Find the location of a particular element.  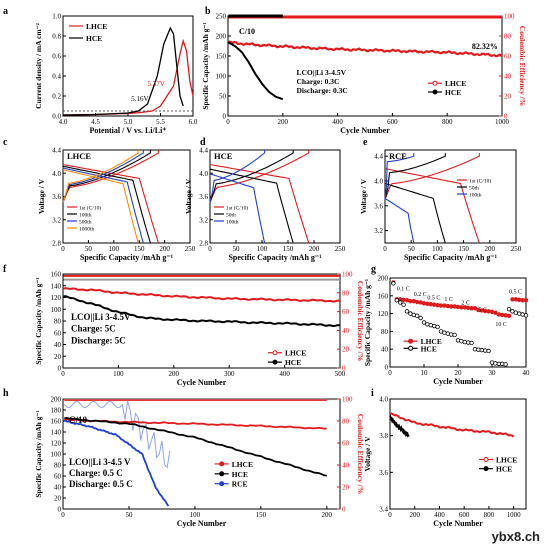

y-tick-label: 3.2 is located at coordinates (56, 220).